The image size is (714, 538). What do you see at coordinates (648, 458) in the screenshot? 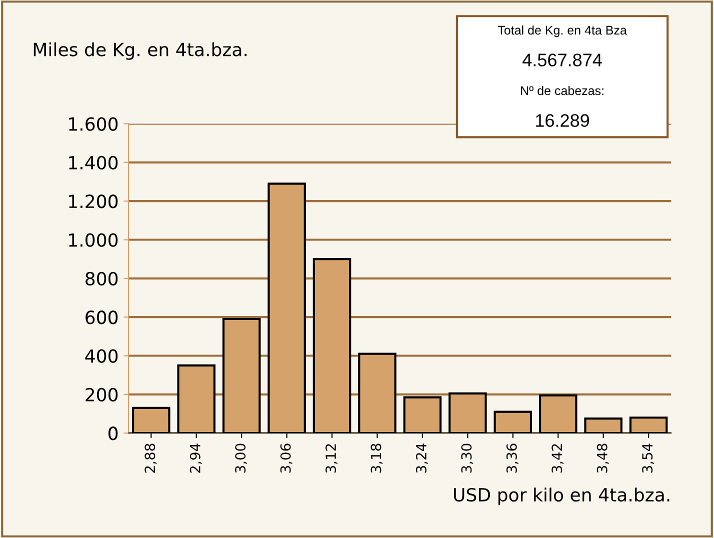
I see `x-tick-label: 3,54` at bounding box center [648, 458].